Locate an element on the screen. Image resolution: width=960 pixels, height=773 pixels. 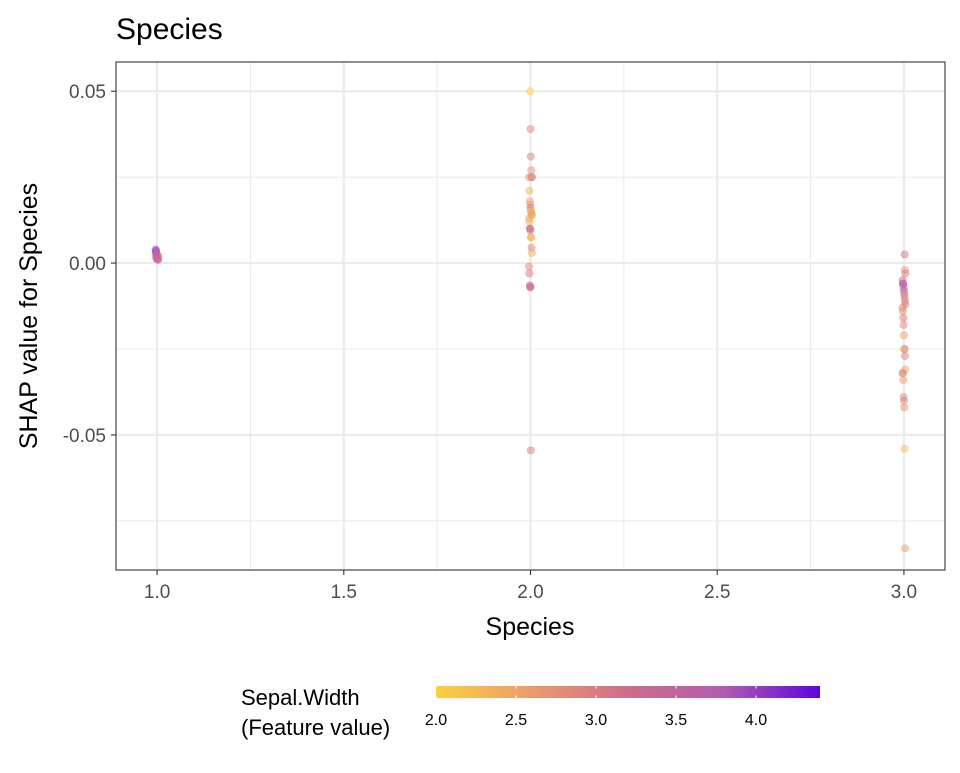
x-tick-label: 2.0 is located at coordinates (530, 592).